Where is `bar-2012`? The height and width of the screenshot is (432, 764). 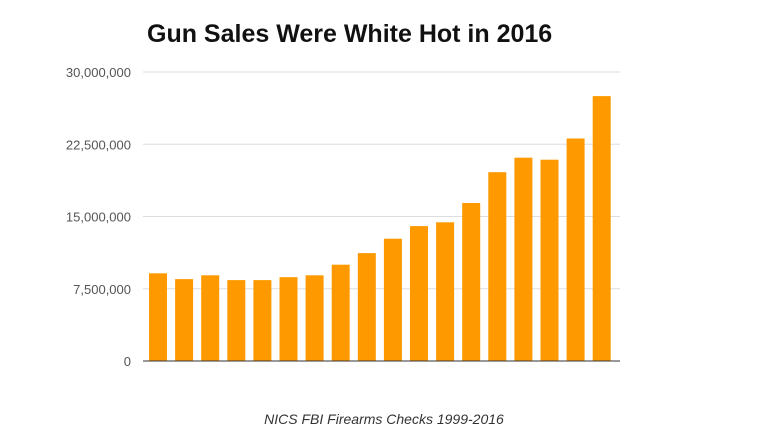
bar-2012 is located at coordinates (497, 266).